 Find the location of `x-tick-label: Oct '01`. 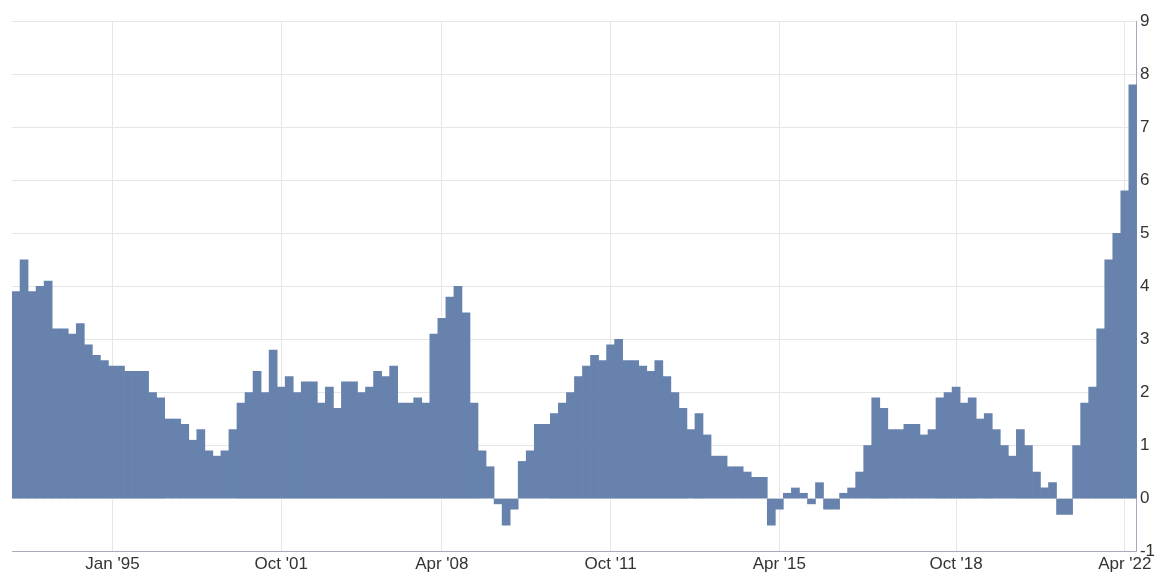

x-tick-label: Oct '01 is located at coordinates (281, 564).